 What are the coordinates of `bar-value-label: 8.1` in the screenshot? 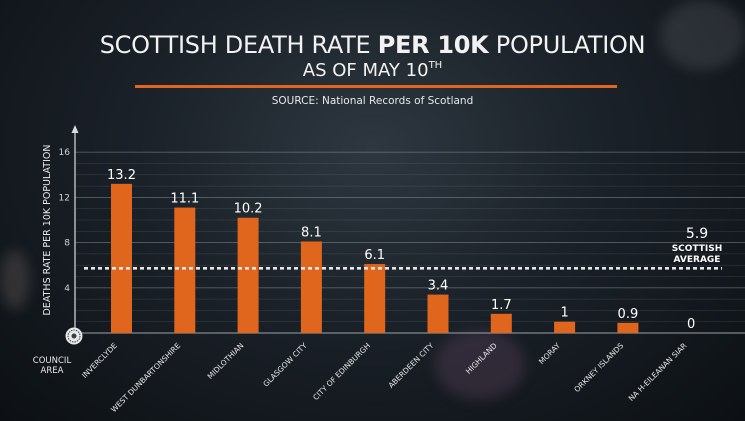 It's located at (311, 232).